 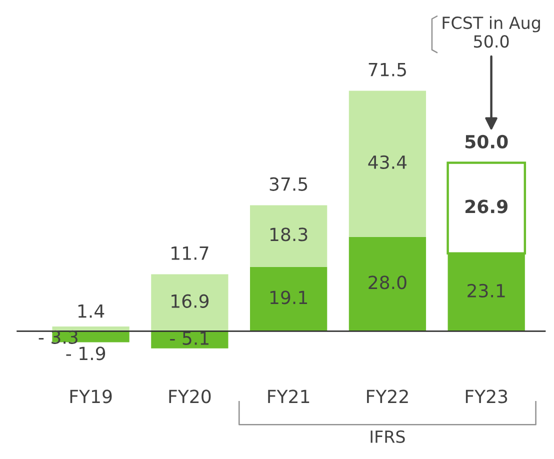 I want to click on total-label: 37.5, so click(x=289, y=184).